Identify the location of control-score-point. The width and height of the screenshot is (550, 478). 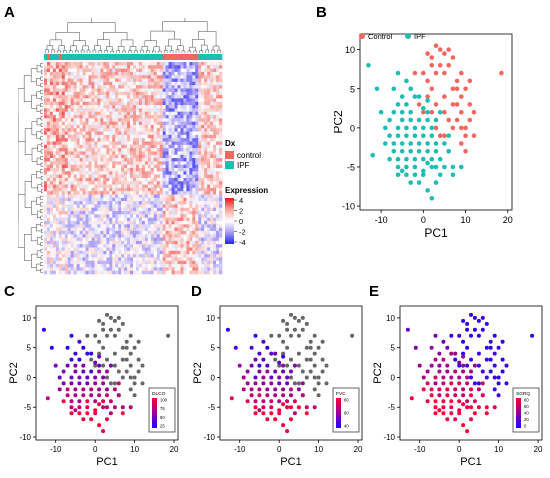
(471, 314).